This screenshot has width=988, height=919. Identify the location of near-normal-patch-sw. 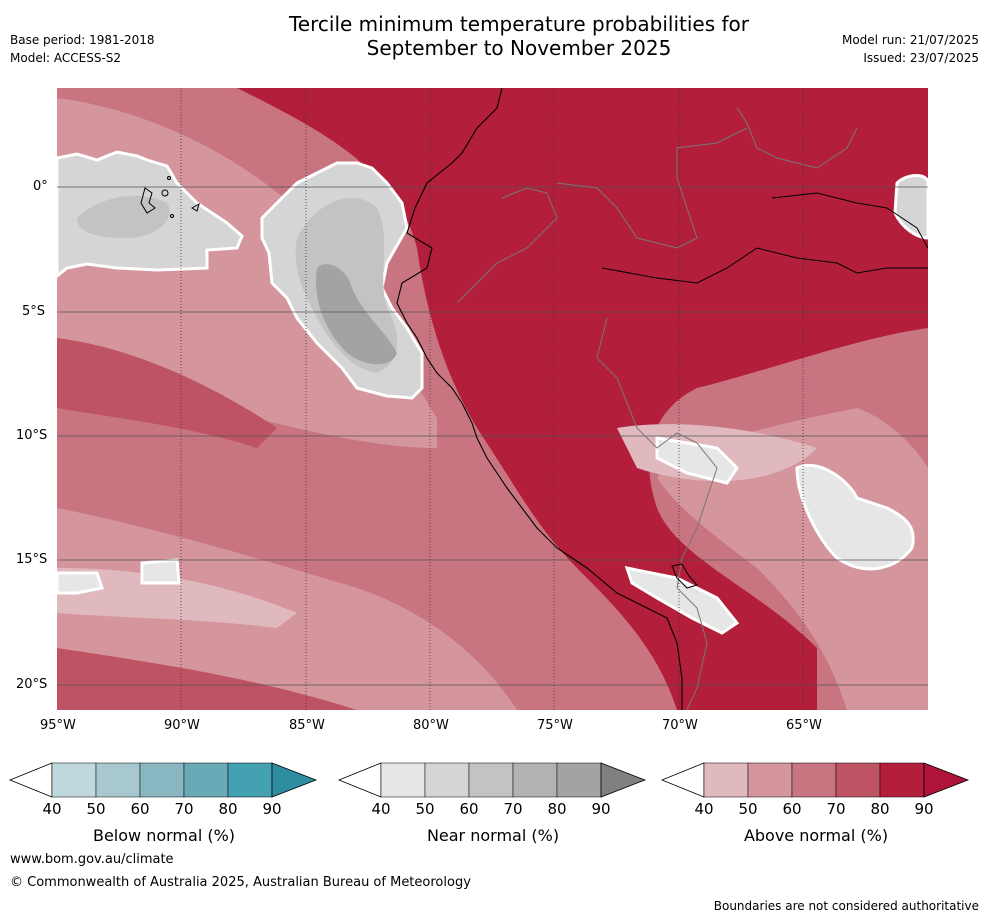
(80, 583).